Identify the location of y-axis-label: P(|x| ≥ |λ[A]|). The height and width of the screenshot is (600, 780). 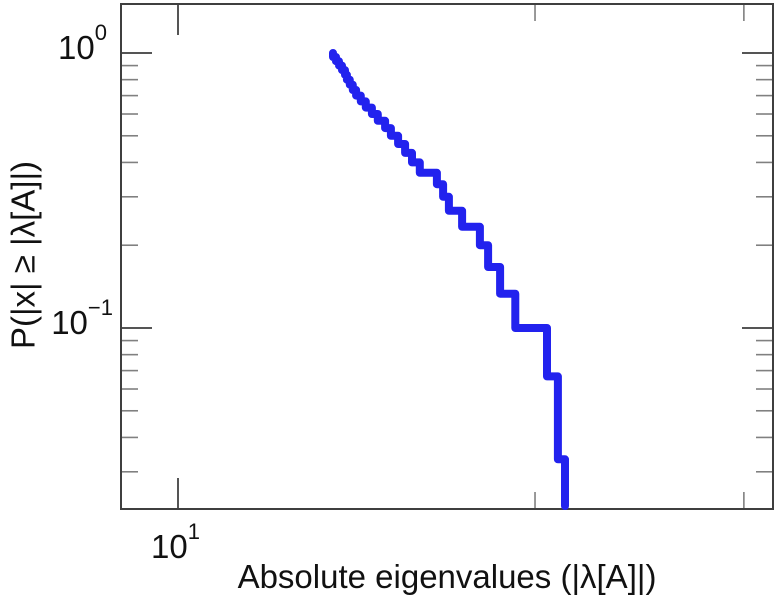
(23, 255).